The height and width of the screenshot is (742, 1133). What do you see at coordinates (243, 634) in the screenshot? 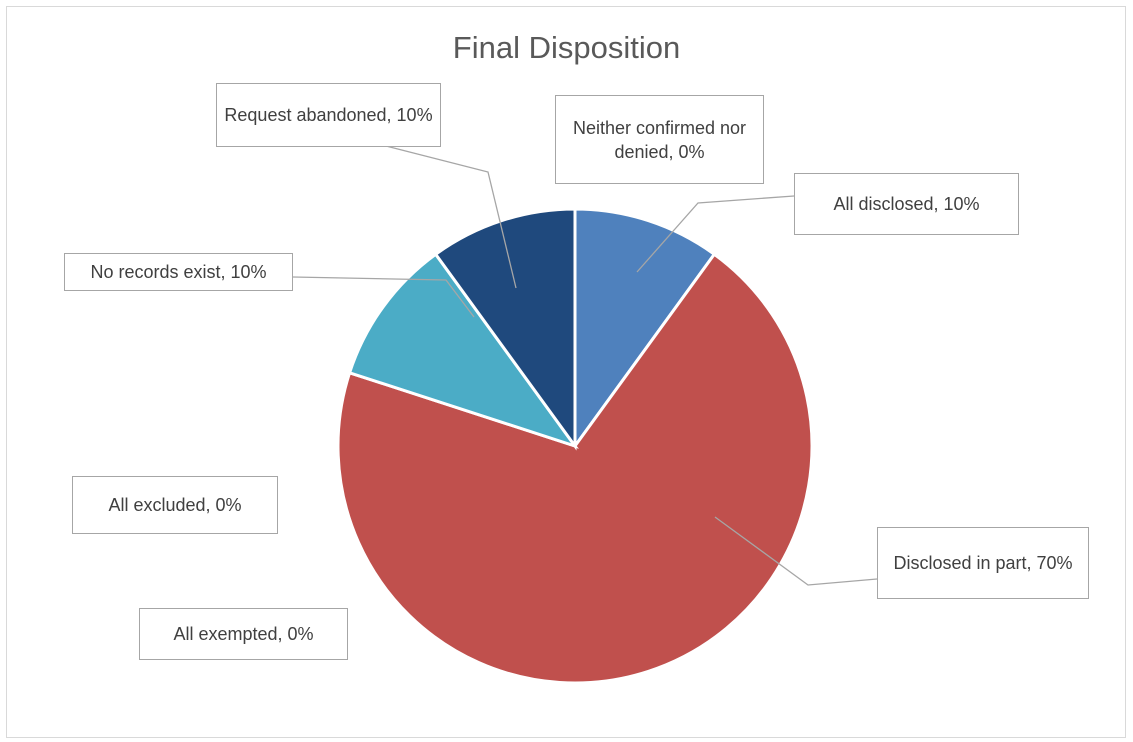
I see `data-label-all-exempted: All exempted, 0%` at bounding box center [243, 634].